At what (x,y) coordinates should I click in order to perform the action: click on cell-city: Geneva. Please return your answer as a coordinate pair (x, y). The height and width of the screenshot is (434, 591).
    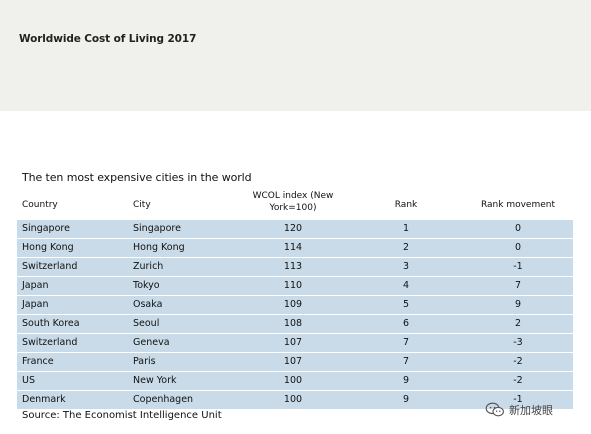
    Looking at the image, I should click on (151, 342).